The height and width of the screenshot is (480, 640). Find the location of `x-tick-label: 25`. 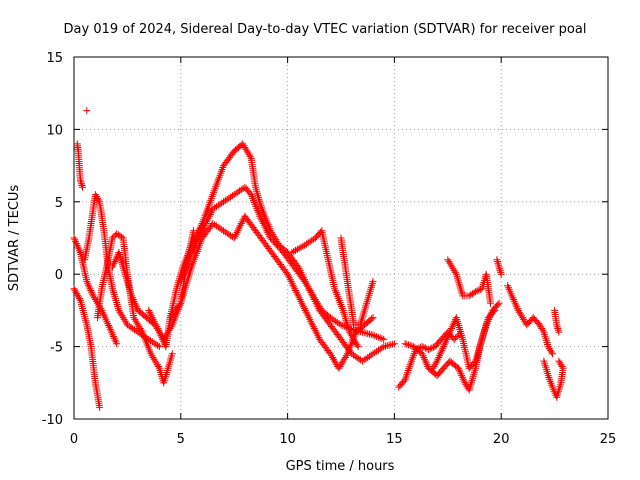

x-tick-label: 25 is located at coordinates (608, 439).